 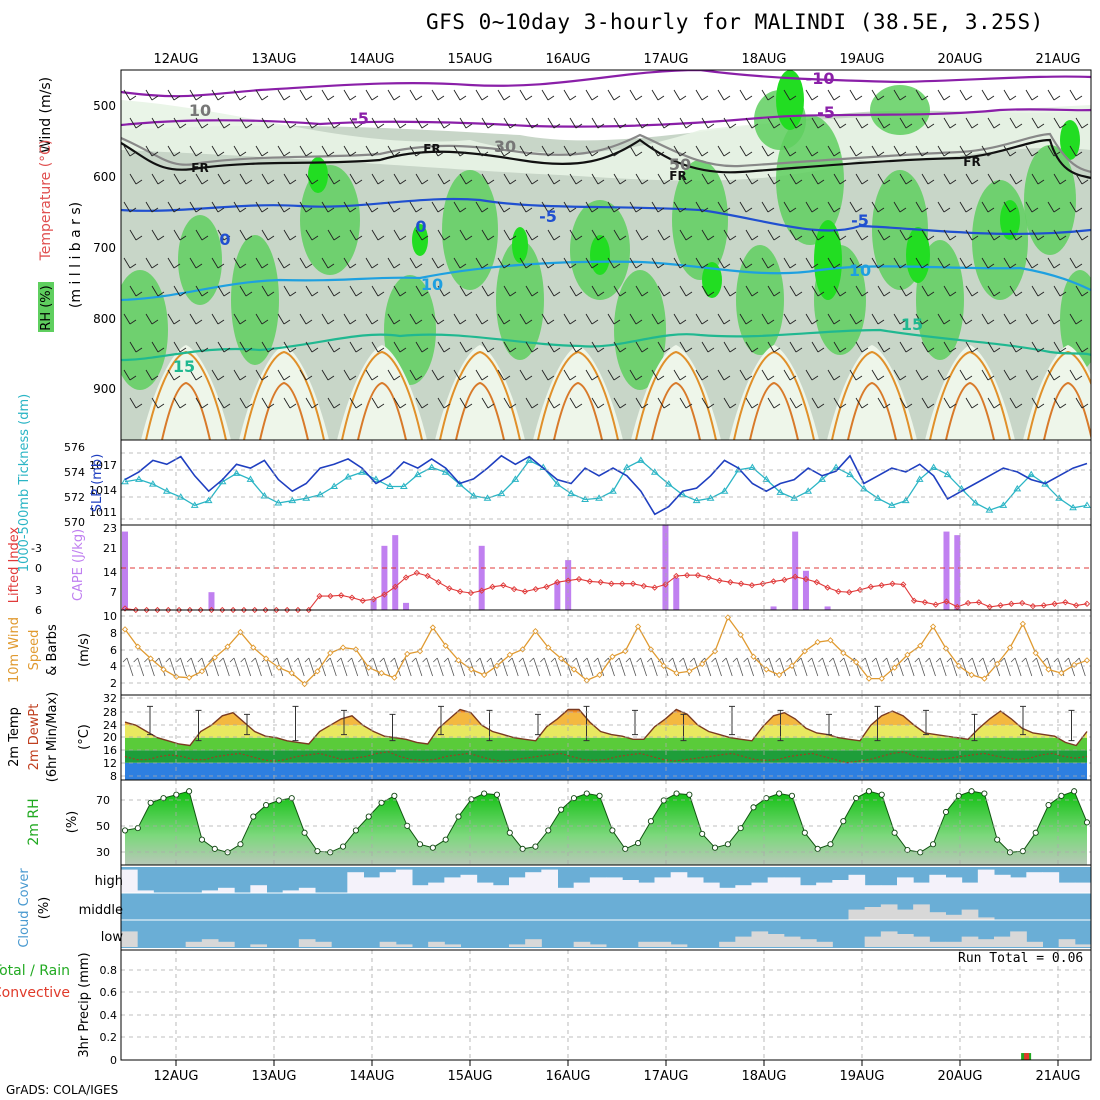 What do you see at coordinates (606, 485) in the screenshot?
I see `slp-thickness-panel` at bounding box center [606, 485].